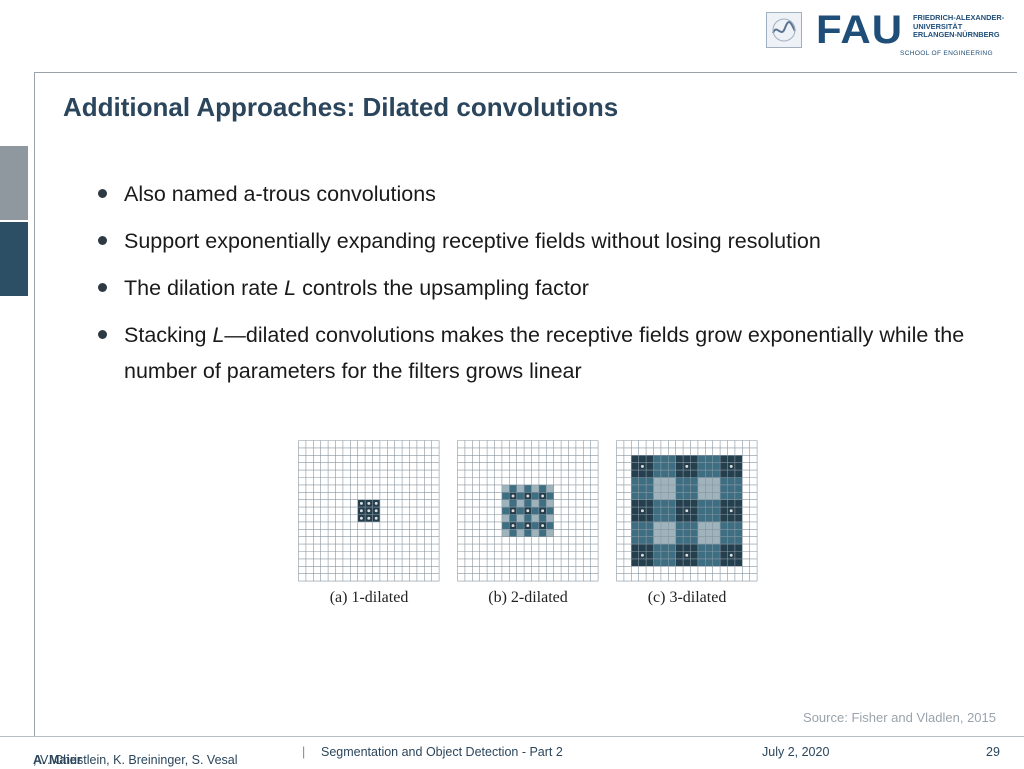  Describe the element at coordinates (369, 597) in the screenshot. I see `caption-1-dilated: (a) 1-dilated` at that location.